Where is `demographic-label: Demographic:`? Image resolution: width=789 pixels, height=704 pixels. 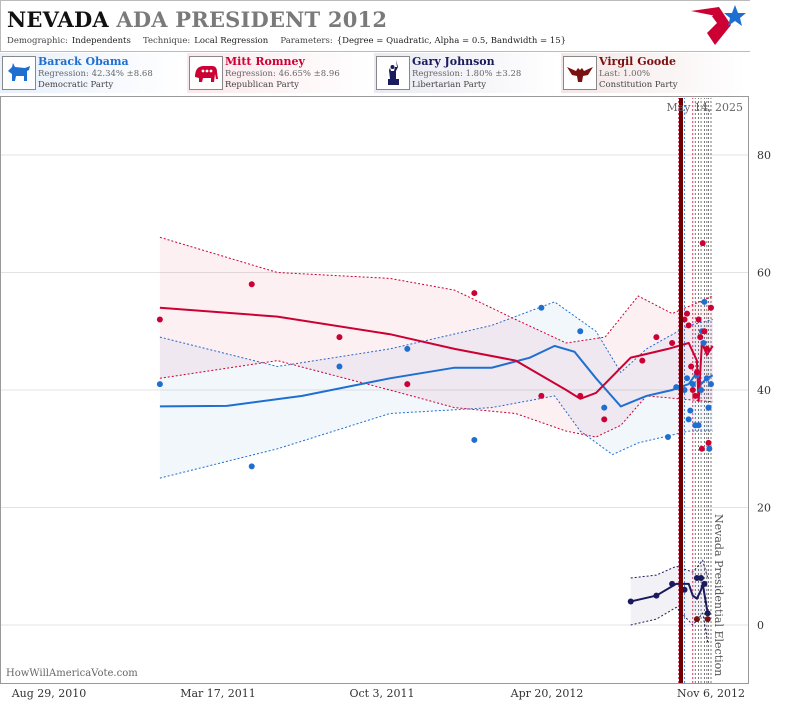 demographic-label: Demographic: is located at coordinates (37, 41).